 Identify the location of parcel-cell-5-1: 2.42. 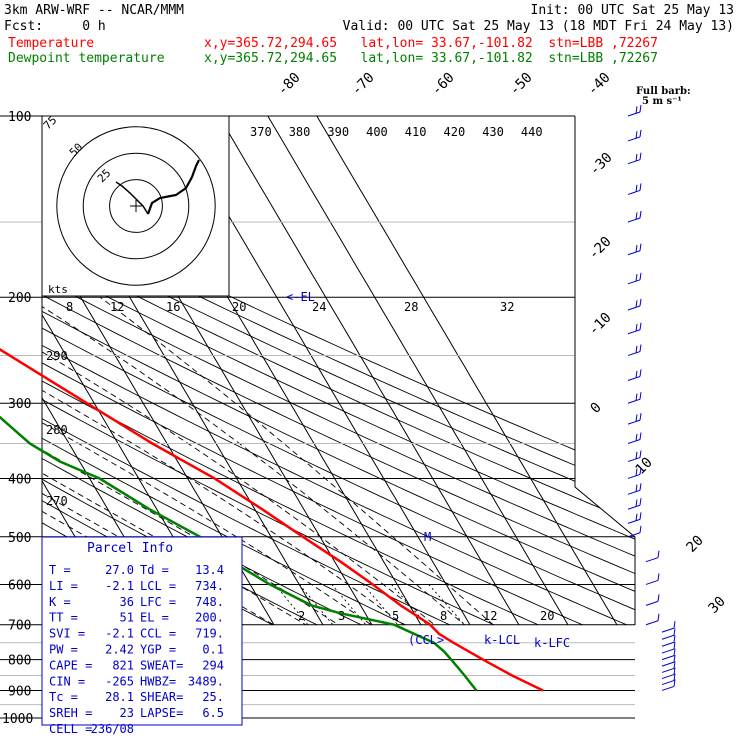
(119, 650).